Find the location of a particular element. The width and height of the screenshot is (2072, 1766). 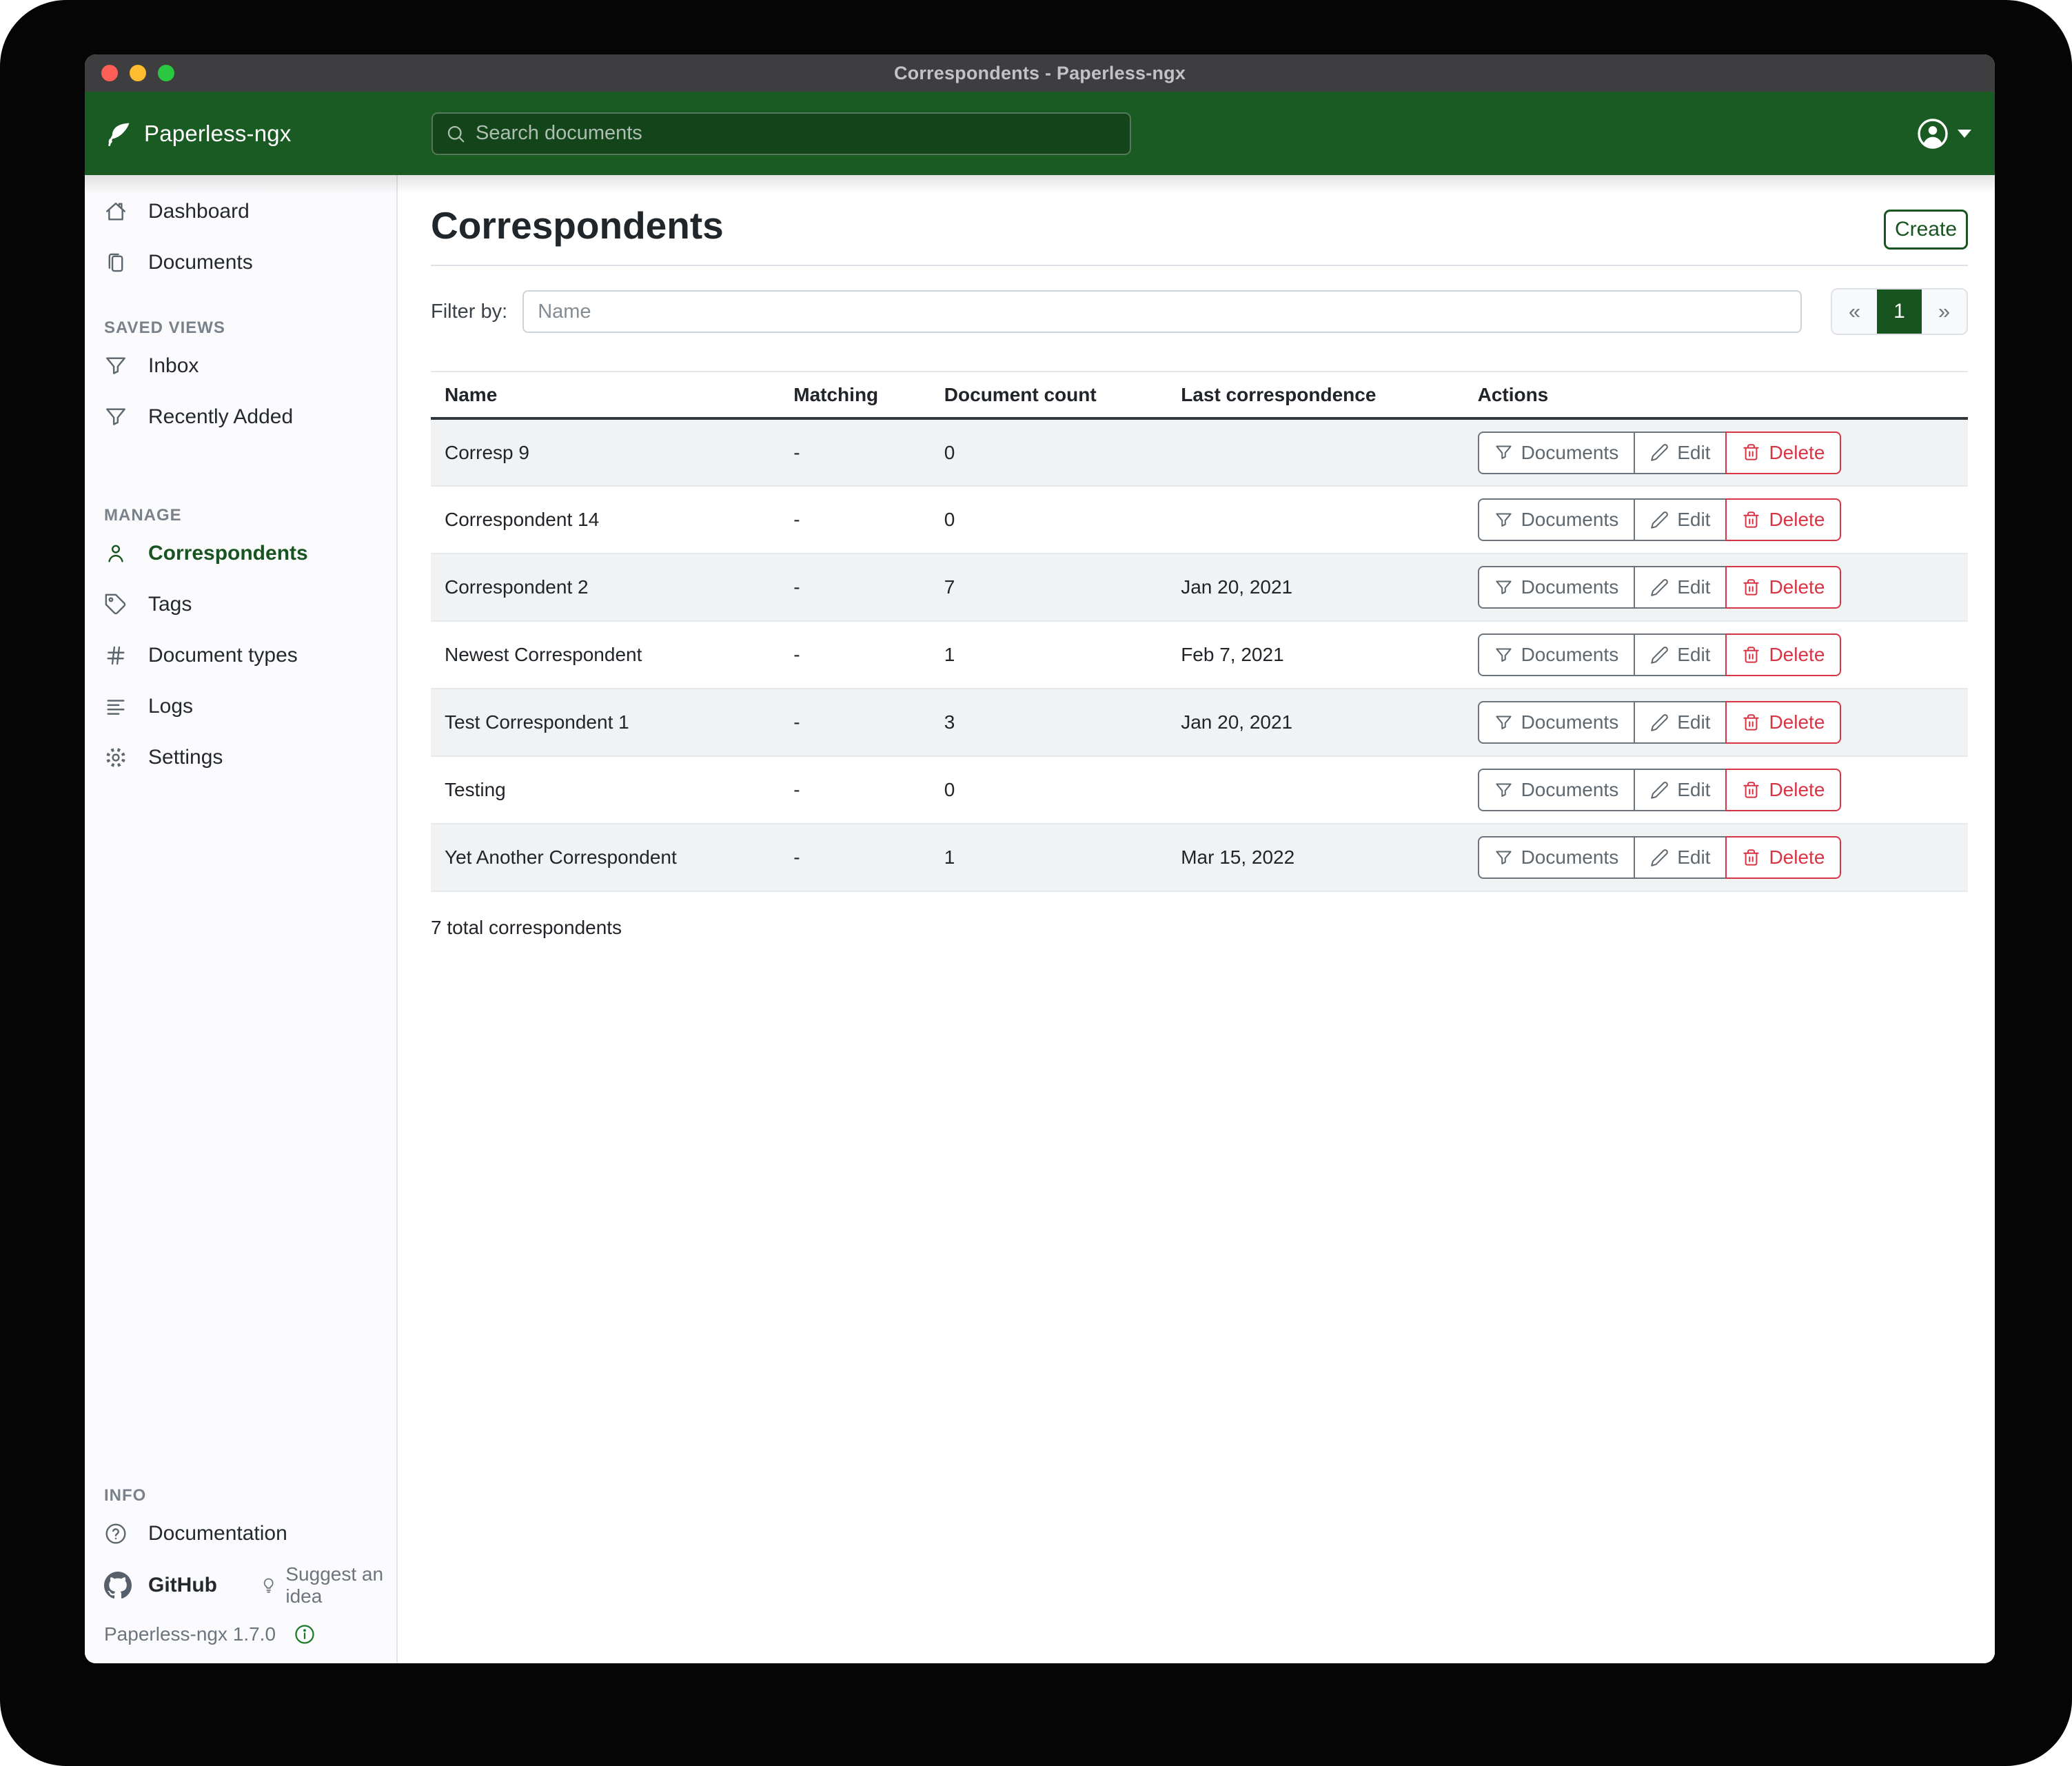

sidebar-item-document-types: Document types is located at coordinates (240, 655).